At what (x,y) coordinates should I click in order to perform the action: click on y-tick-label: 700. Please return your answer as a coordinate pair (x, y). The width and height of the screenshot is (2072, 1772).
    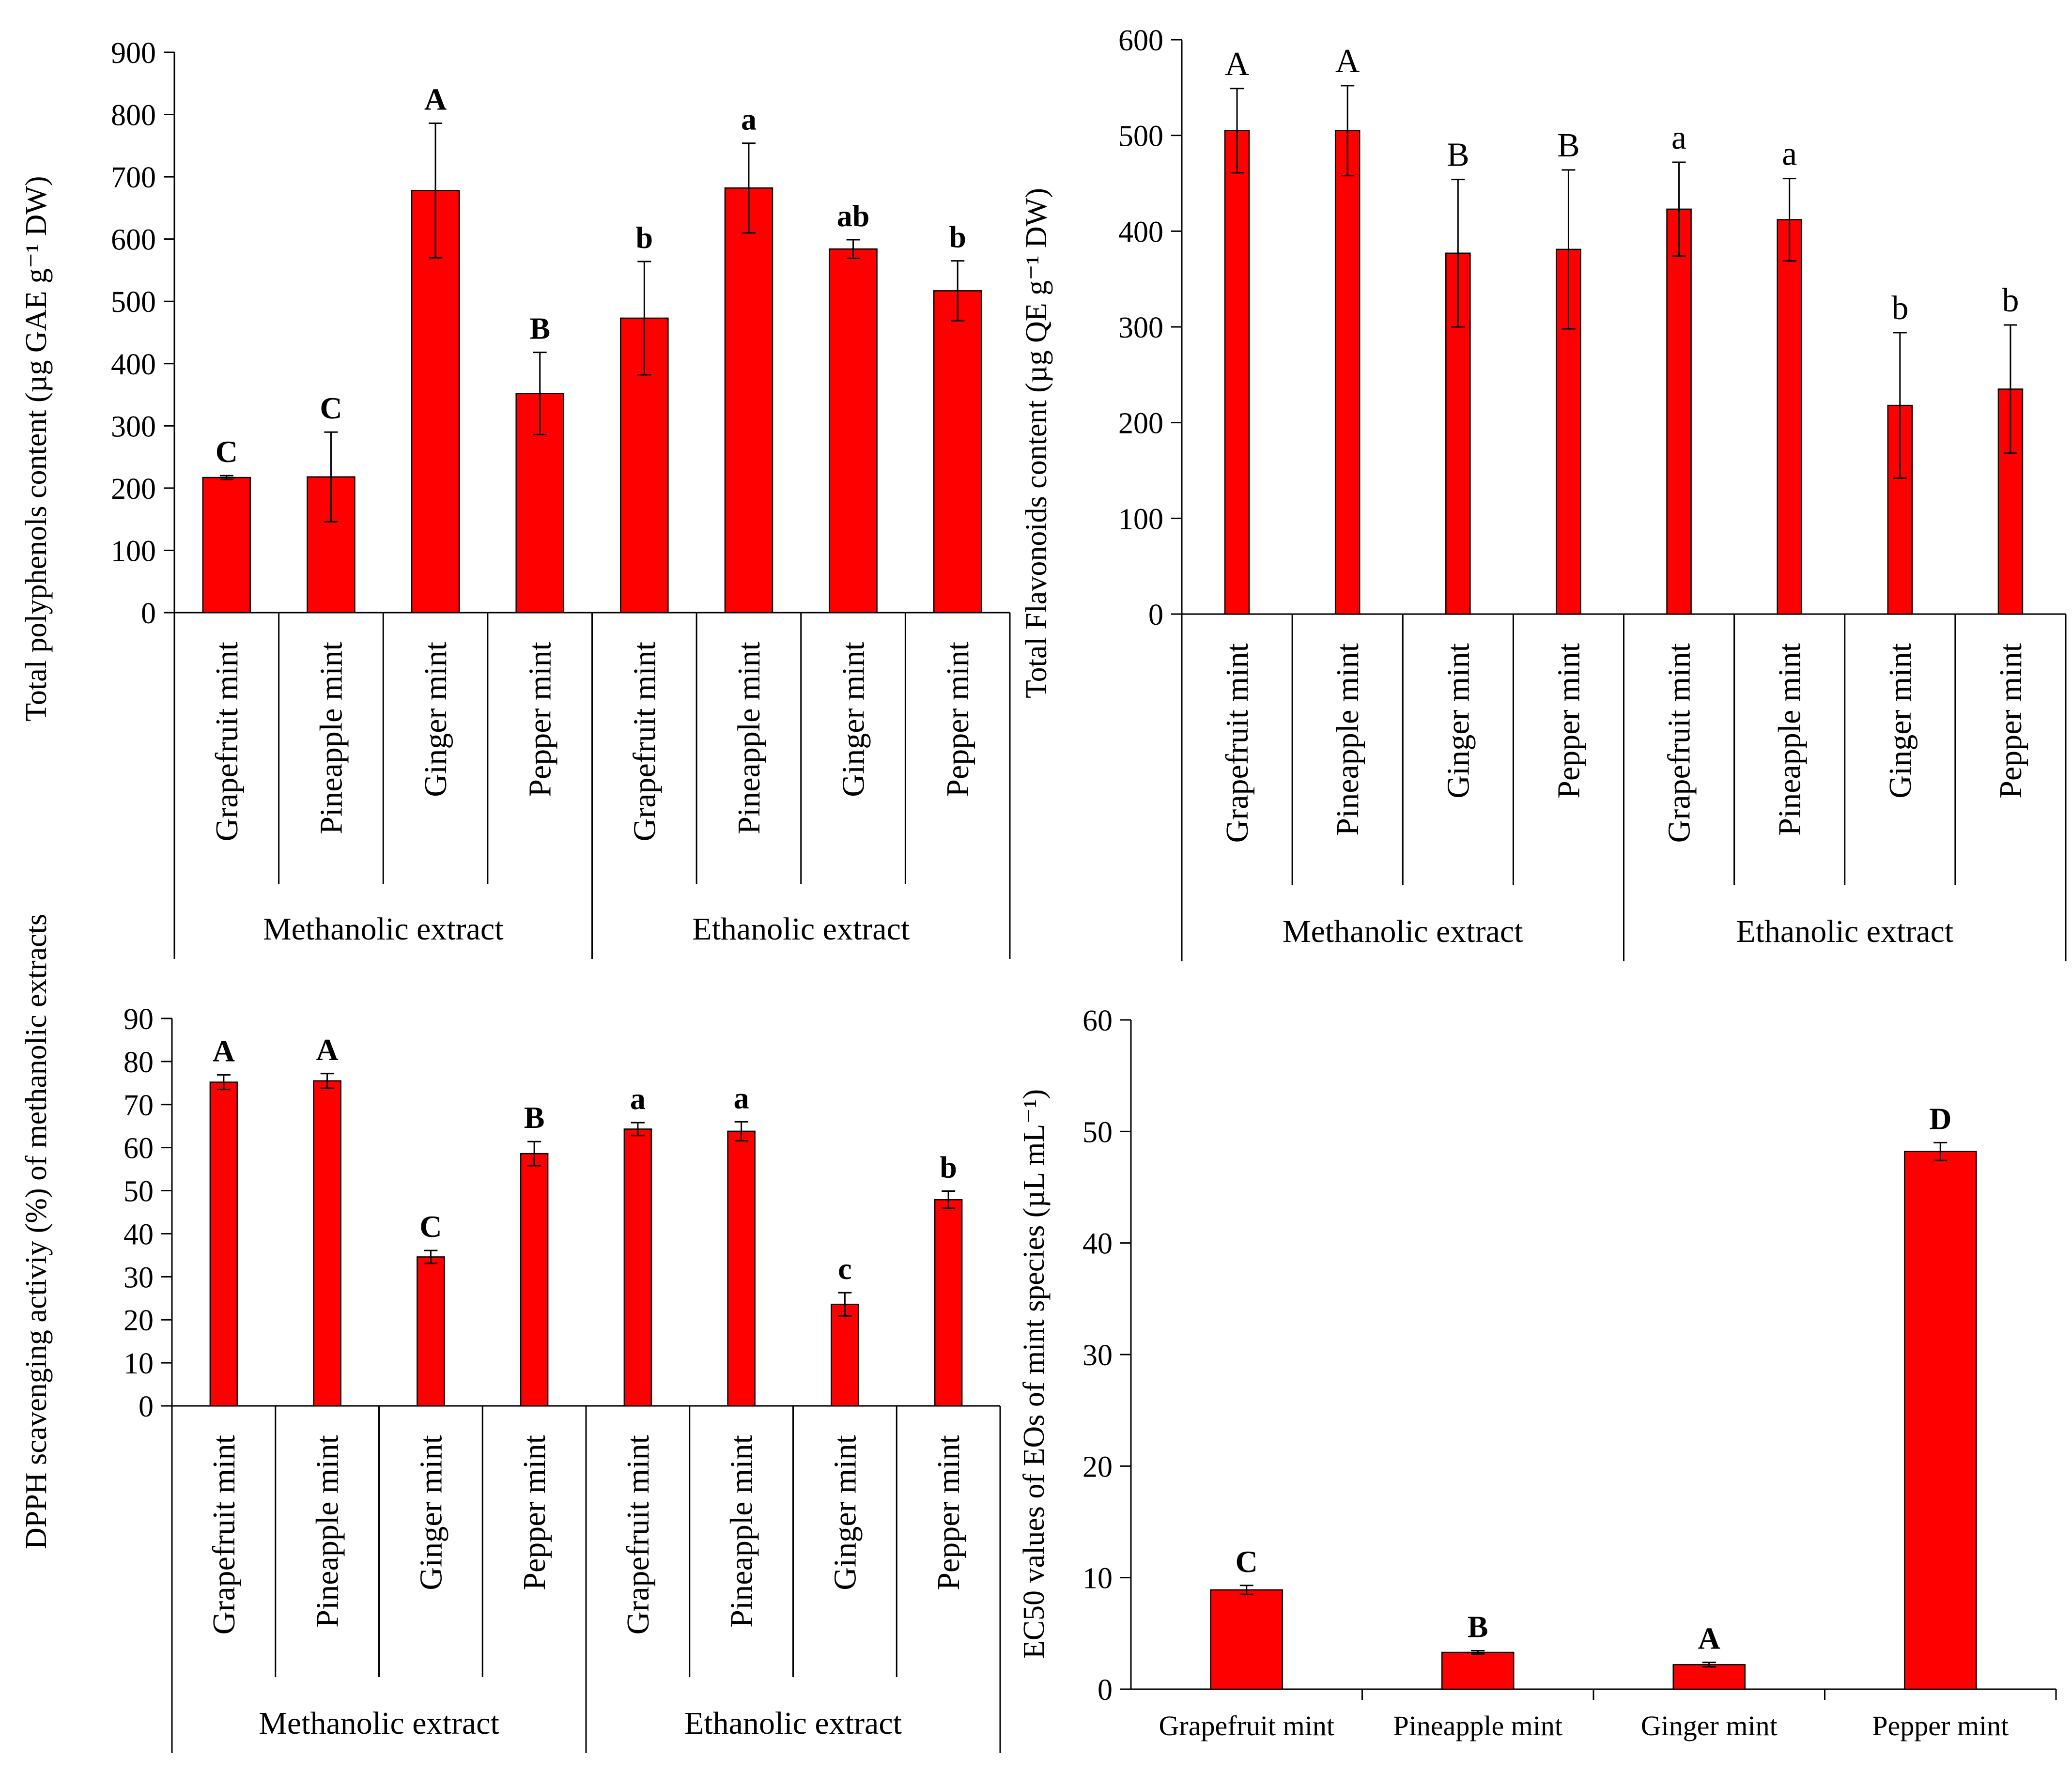
    Looking at the image, I should click on (133, 177).